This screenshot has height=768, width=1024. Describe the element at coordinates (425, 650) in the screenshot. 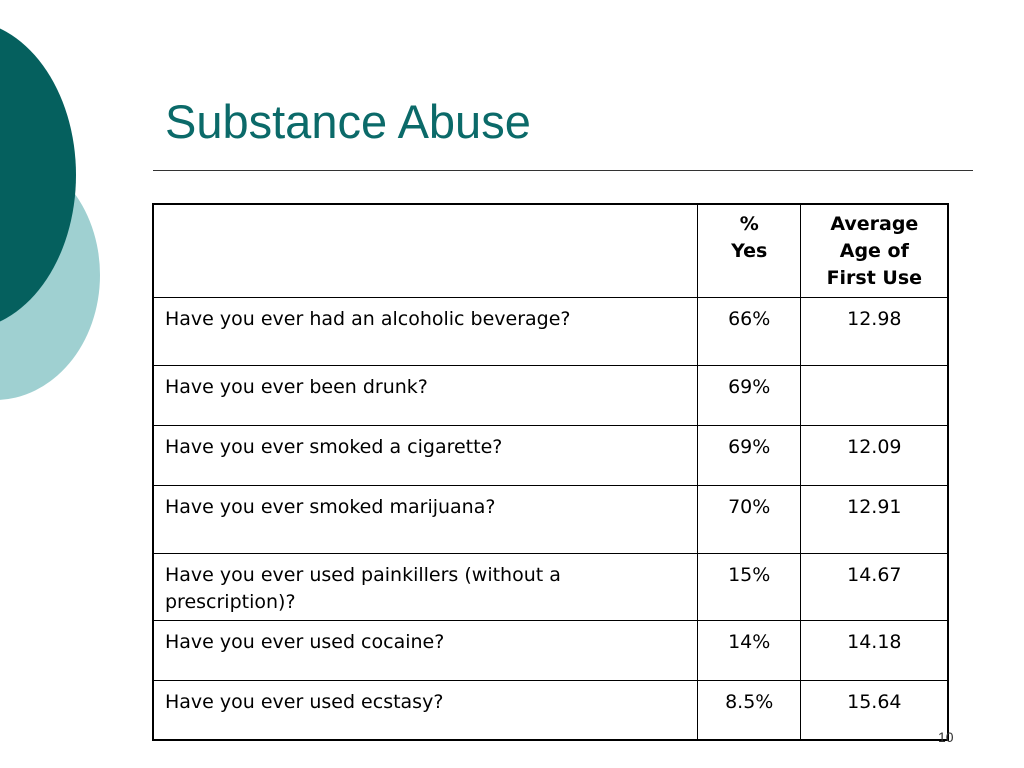

I see `question-cell: Have you ever used cocaine?` at that location.